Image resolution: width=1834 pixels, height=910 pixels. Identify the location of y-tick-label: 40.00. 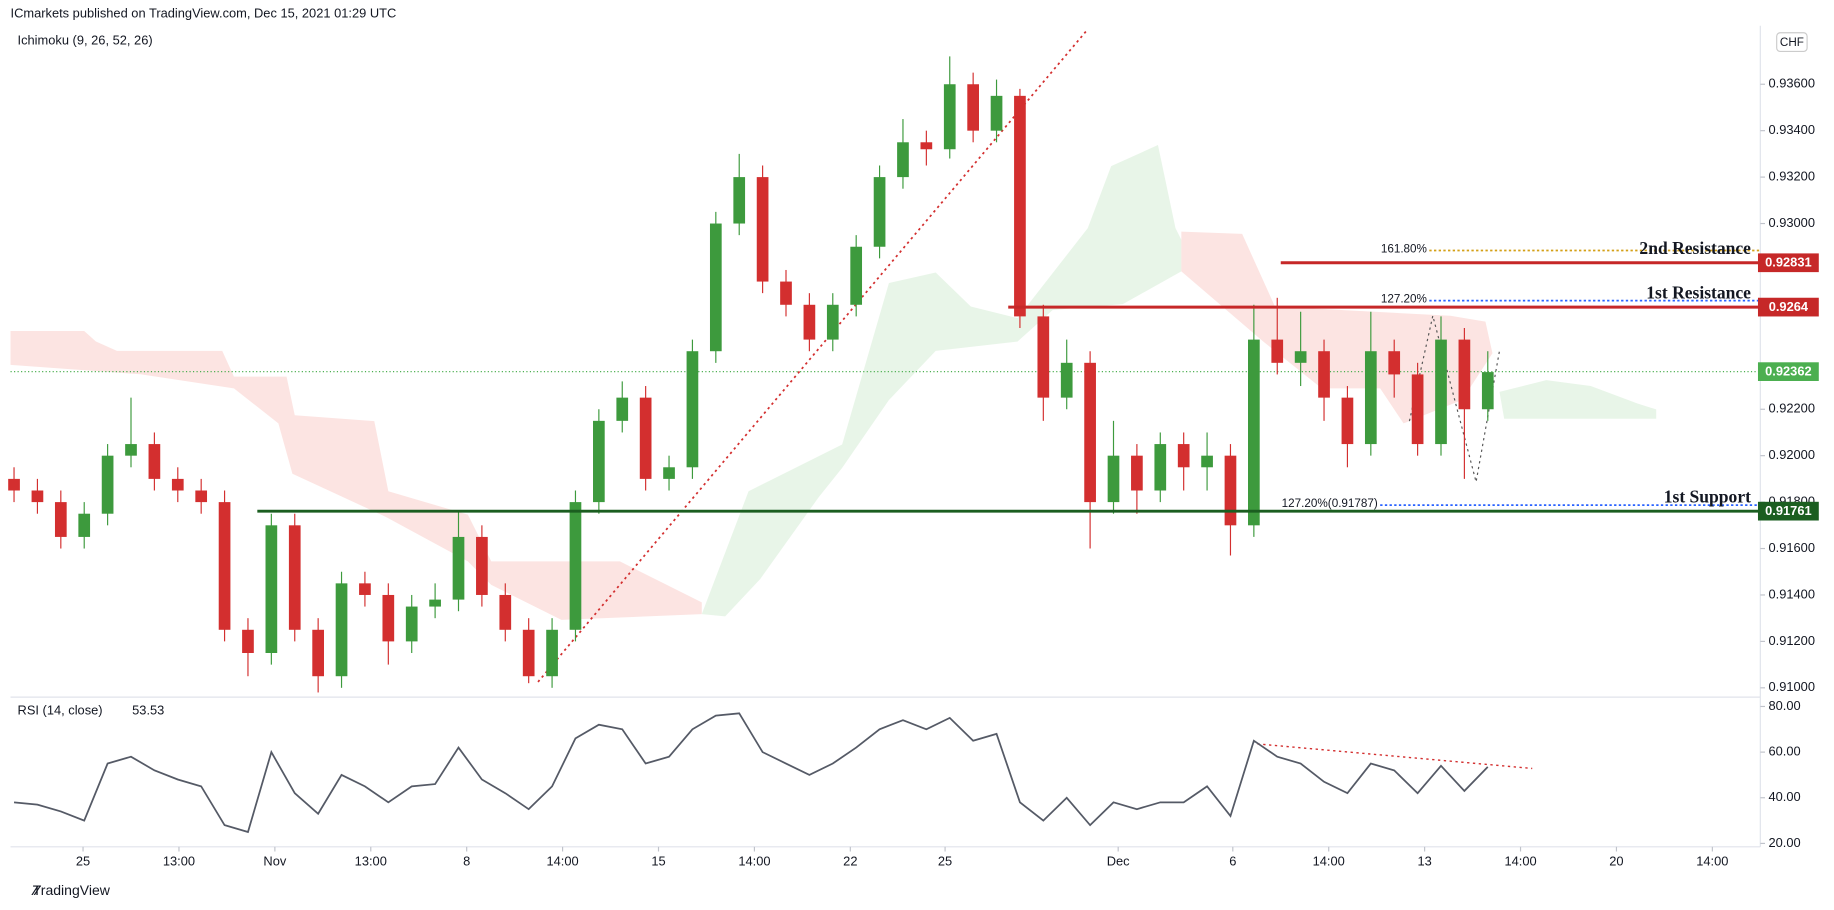
(1785, 796).